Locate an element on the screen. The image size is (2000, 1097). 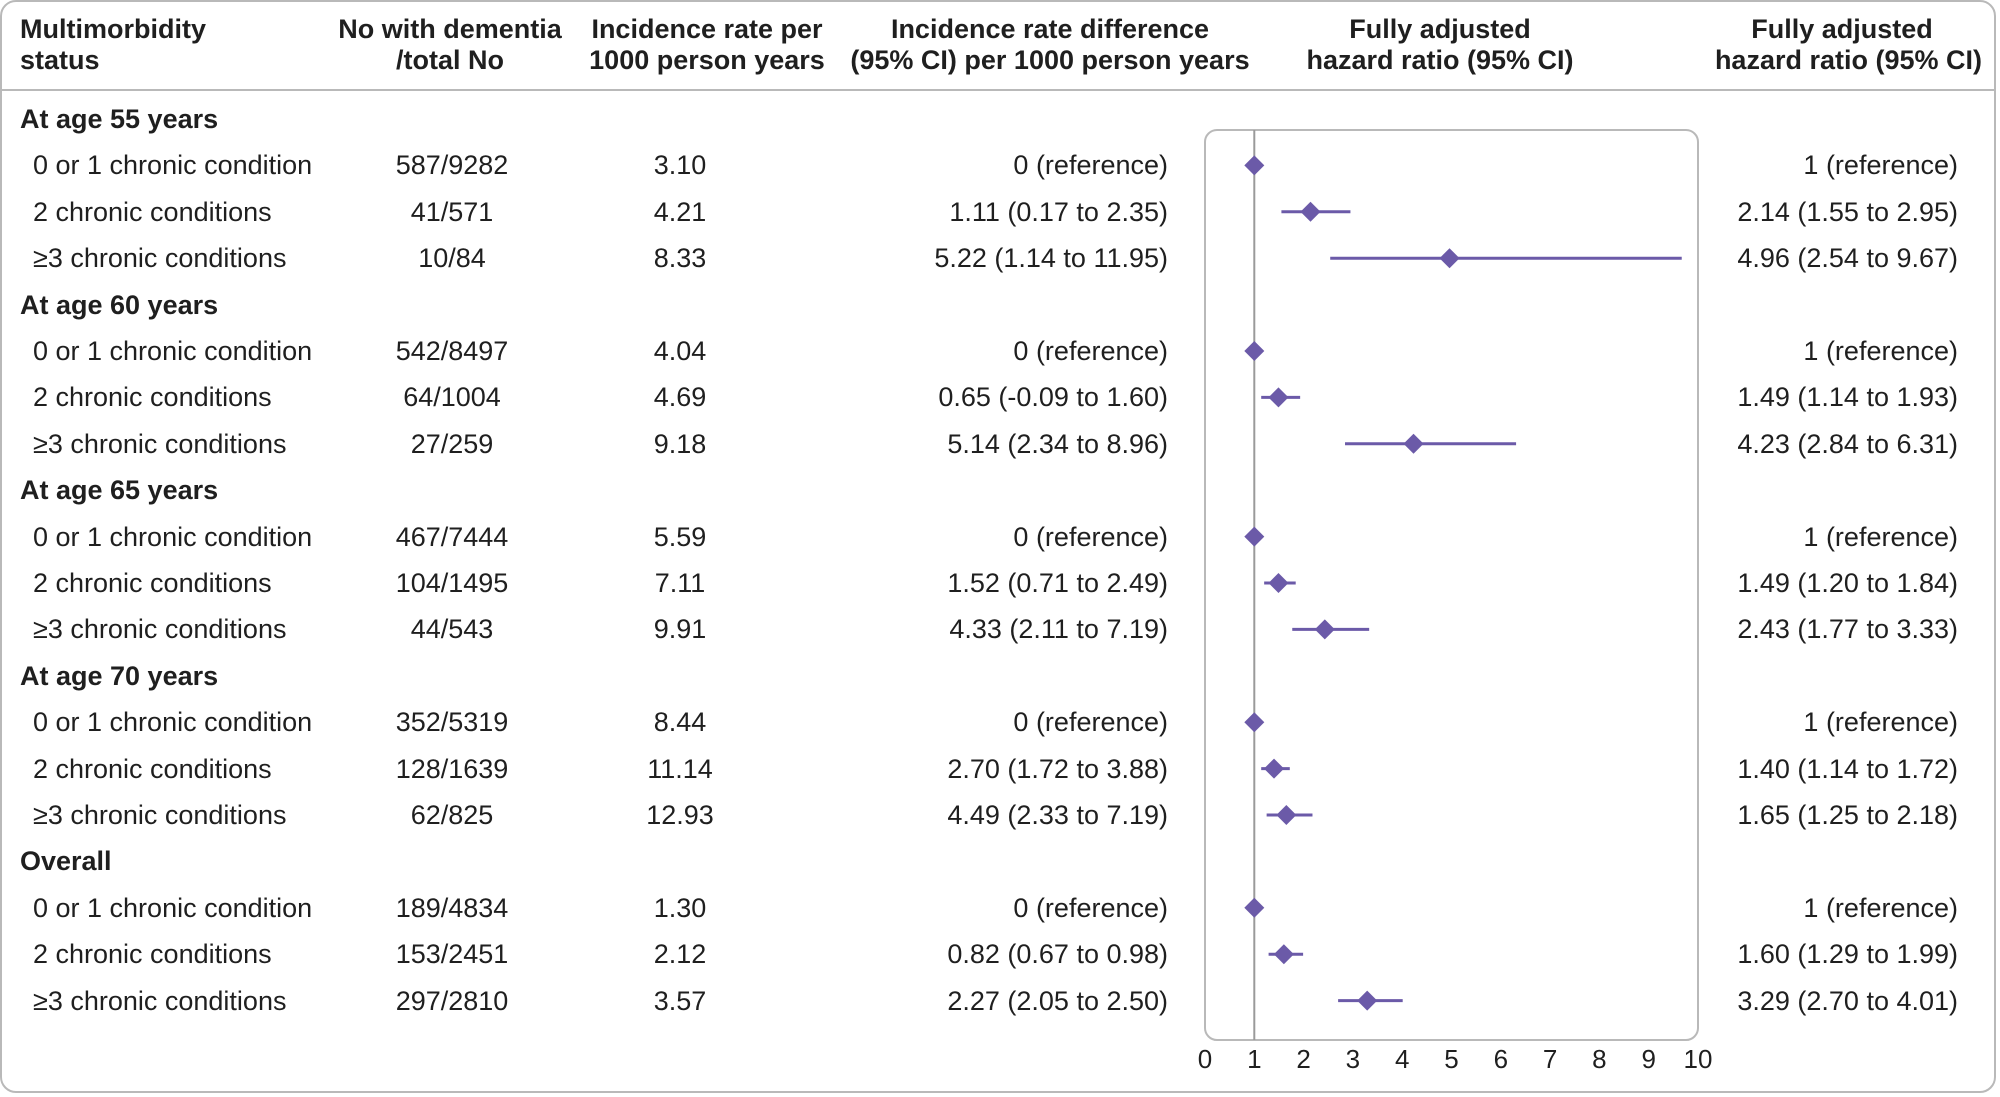
cell-rate-difference-text: 5.14 (2.34 to 8.96) is located at coordinates (1057, 443).